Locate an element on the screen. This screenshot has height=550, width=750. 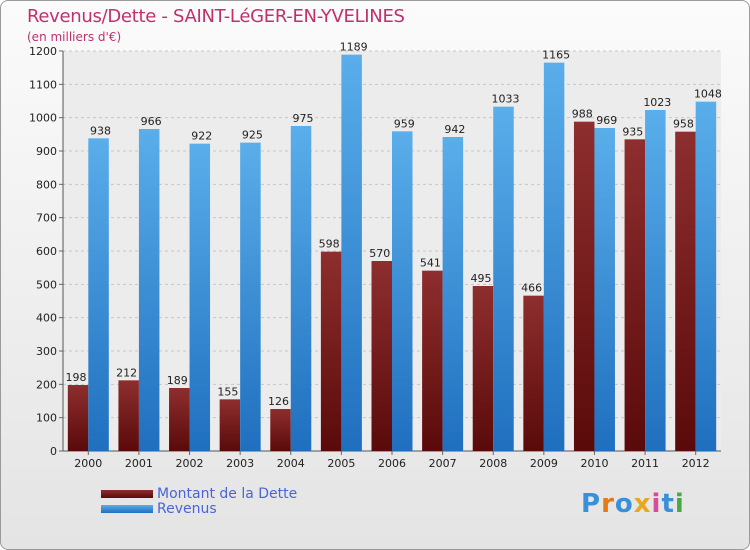
bar-revenus-2004 is located at coordinates (301, 288).